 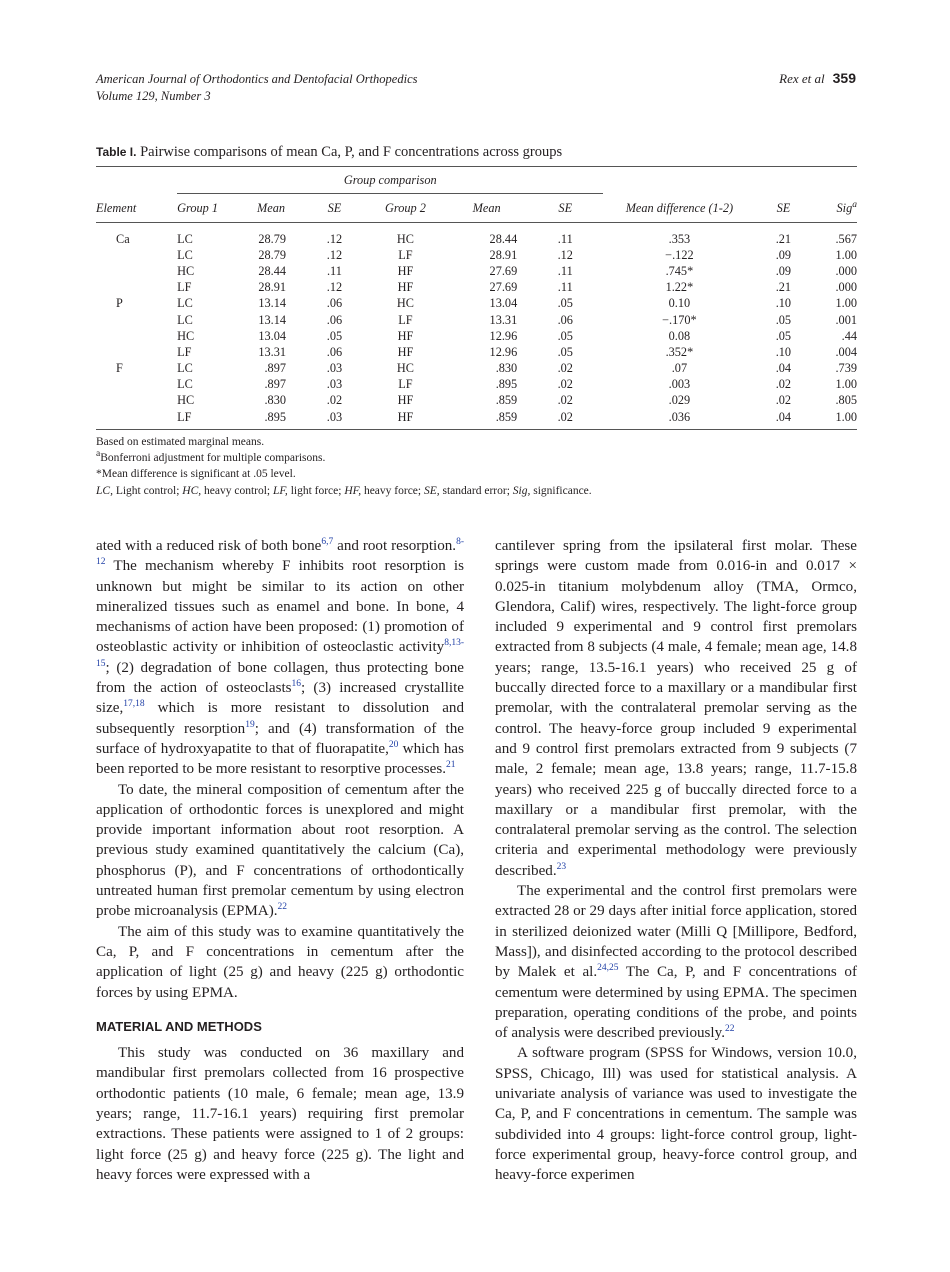 What do you see at coordinates (783, 194) in the screenshot?
I see `col-se: SE` at bounding box center [783, 194].